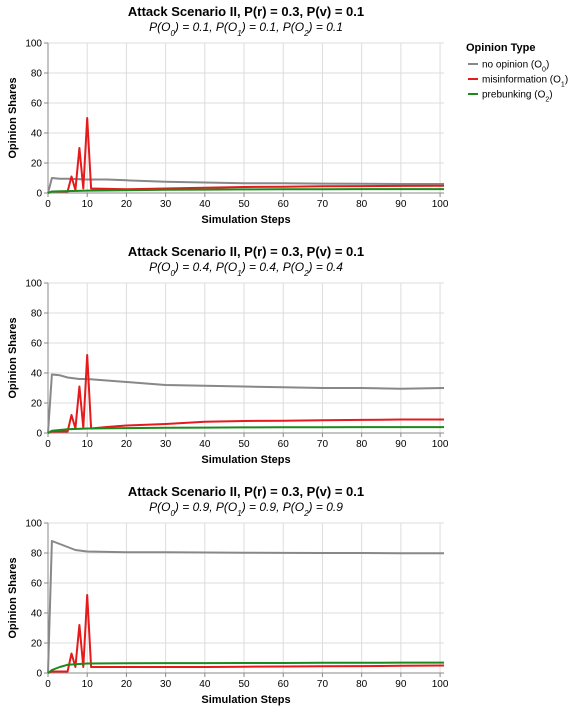 The width and height of the screenshot is (573, 710). Describe the element at coordinates (500, 48) in the screenshot. I see `legend-title: Opinion Type` at that location.